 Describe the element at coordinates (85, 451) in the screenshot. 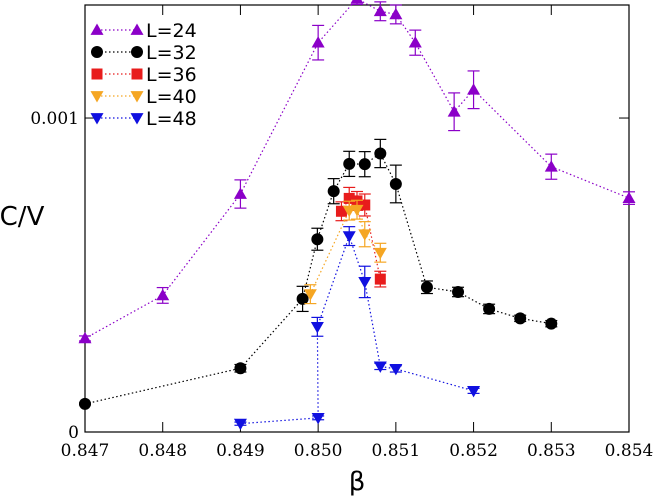

I see `x-tick-label: 0.847` at that location.